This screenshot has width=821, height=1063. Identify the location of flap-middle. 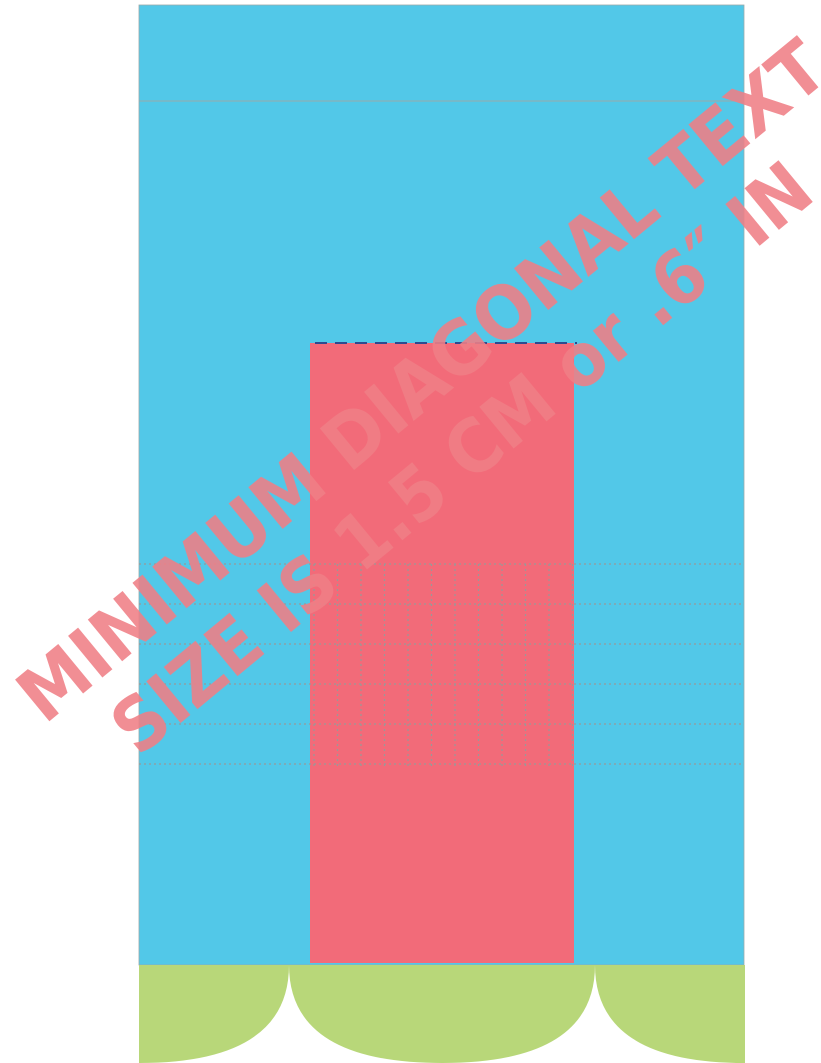
(442, 1014).